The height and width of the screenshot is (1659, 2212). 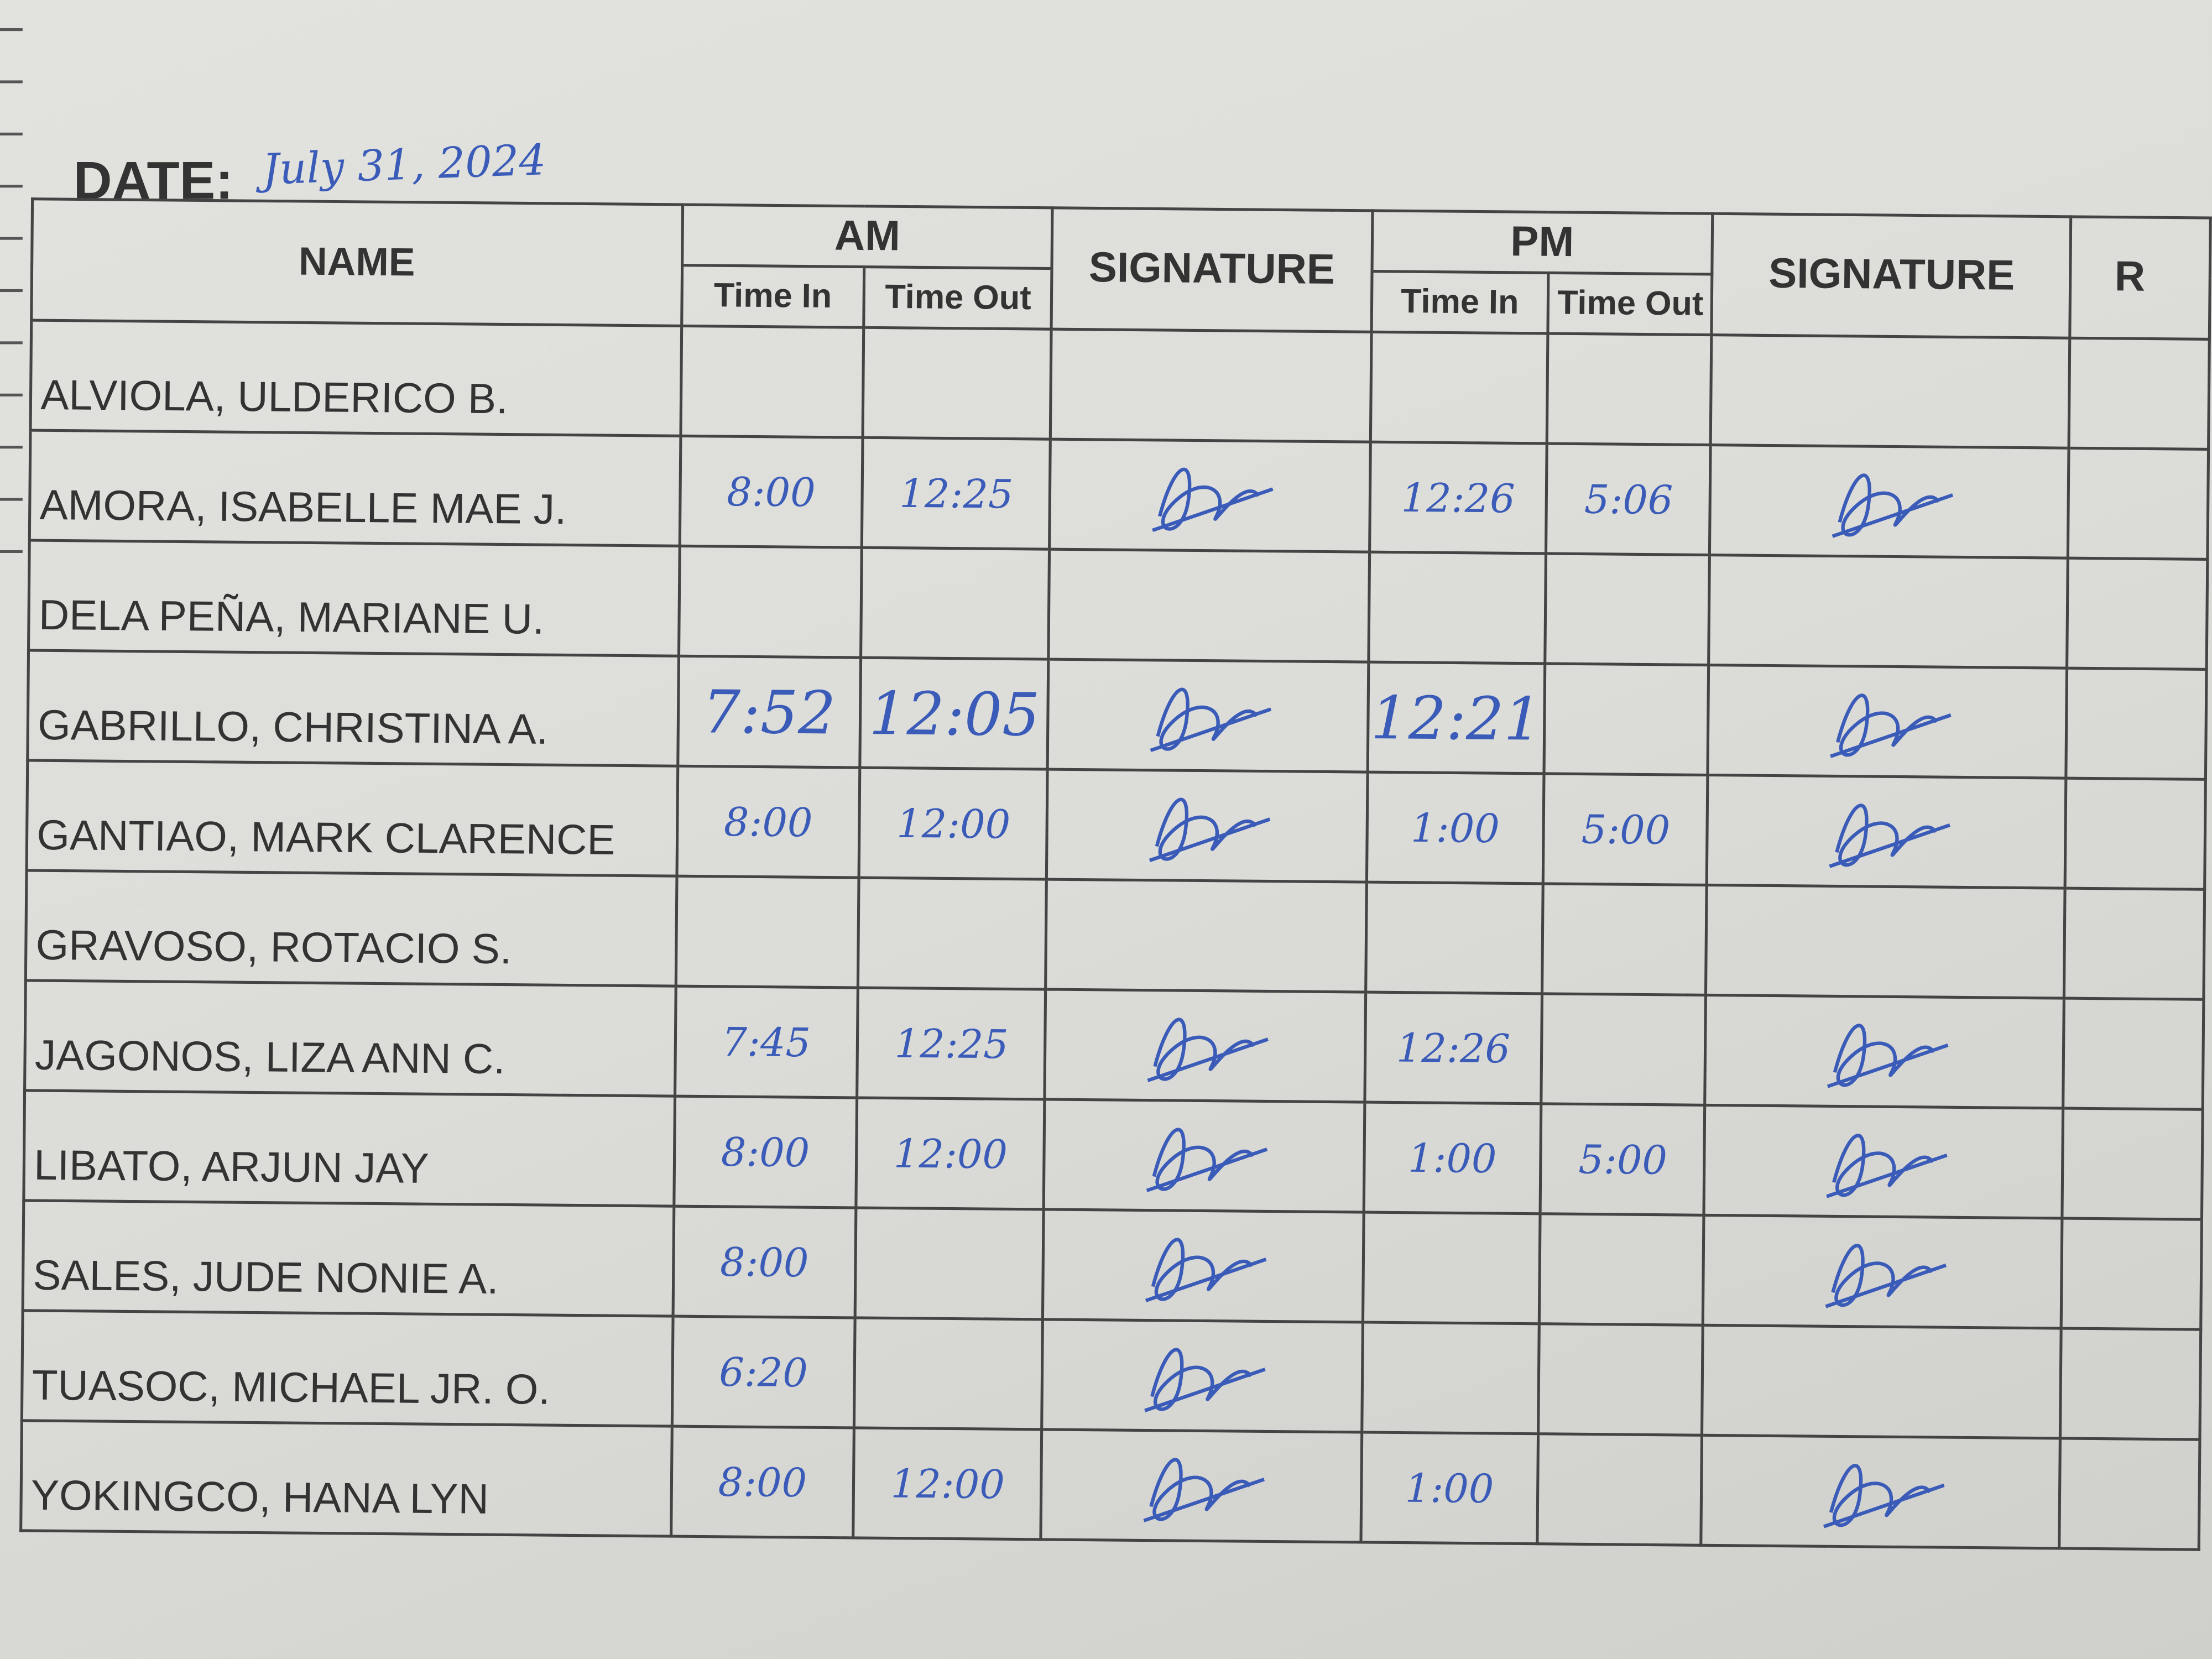 I want to click on am-time-in: 7:52, so click(x=769, y=712).